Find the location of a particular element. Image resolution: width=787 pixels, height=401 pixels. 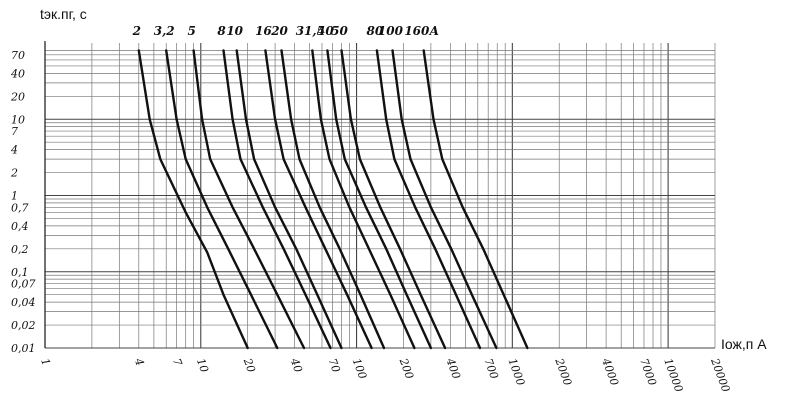

x-tick-label: 4 is located at coordinates (139, 362).